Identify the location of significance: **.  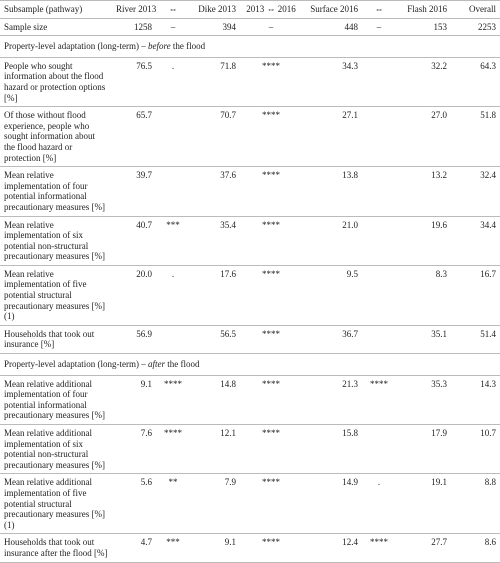
(173, 482).